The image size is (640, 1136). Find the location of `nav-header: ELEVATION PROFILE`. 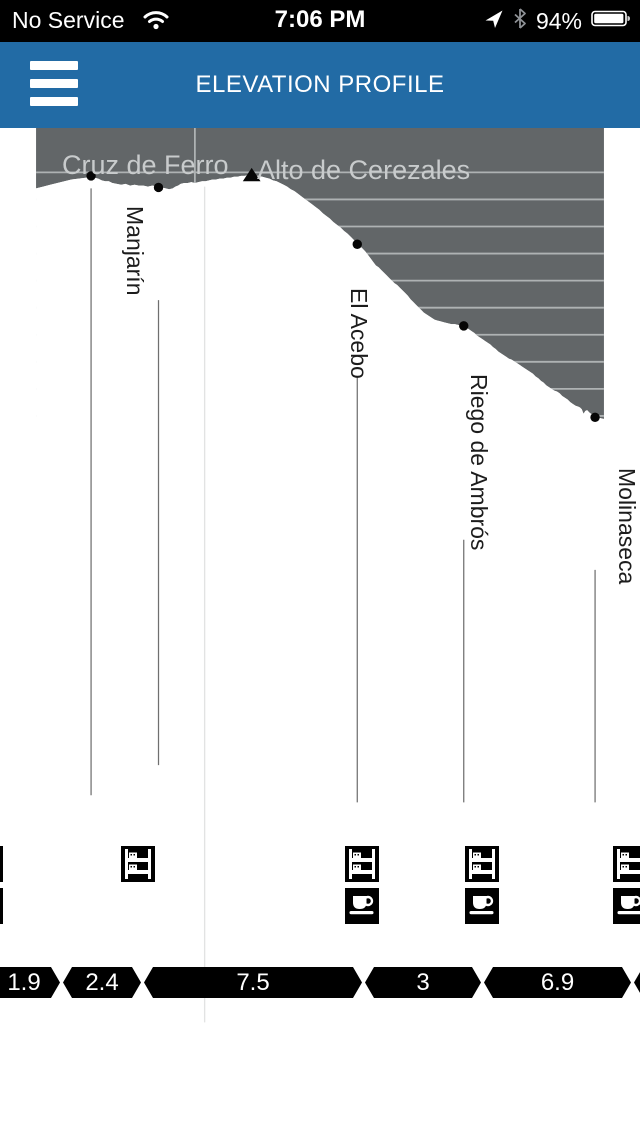

nav-header: ELEVATION PROFILE is located at coordinates (320, 85).